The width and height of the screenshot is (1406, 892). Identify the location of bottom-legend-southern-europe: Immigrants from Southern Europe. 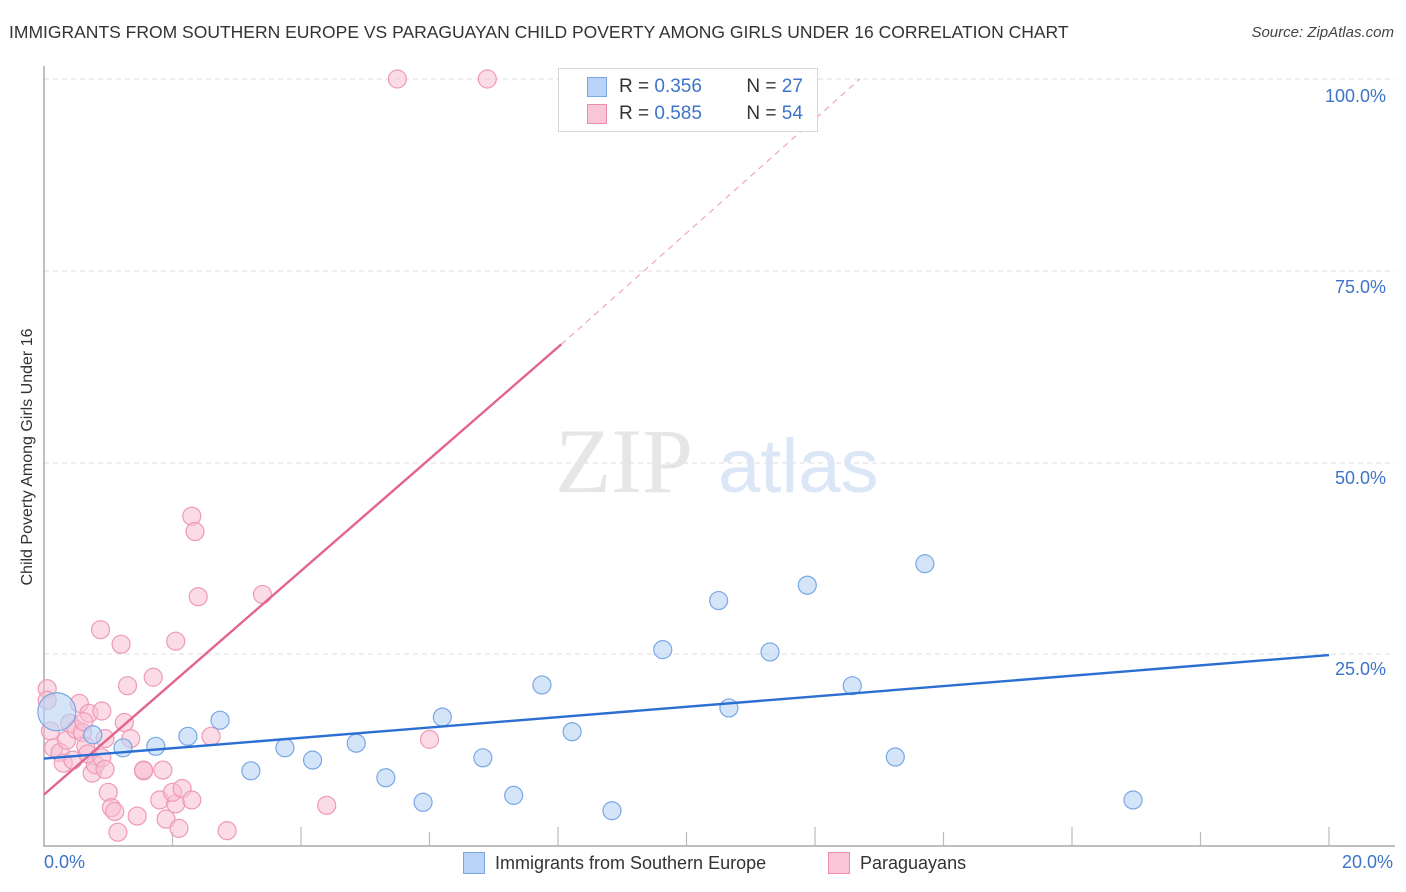
(614, 863).